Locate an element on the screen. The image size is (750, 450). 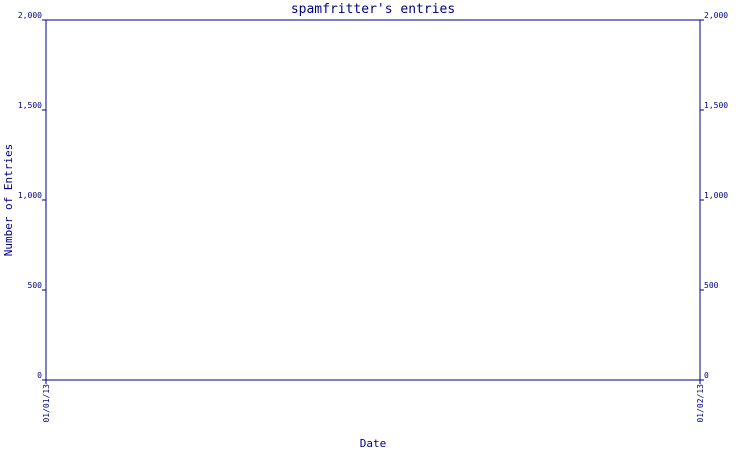
x-axis-ticks: 01/01/13 01/02/13 is located at coordinates (373, 401).